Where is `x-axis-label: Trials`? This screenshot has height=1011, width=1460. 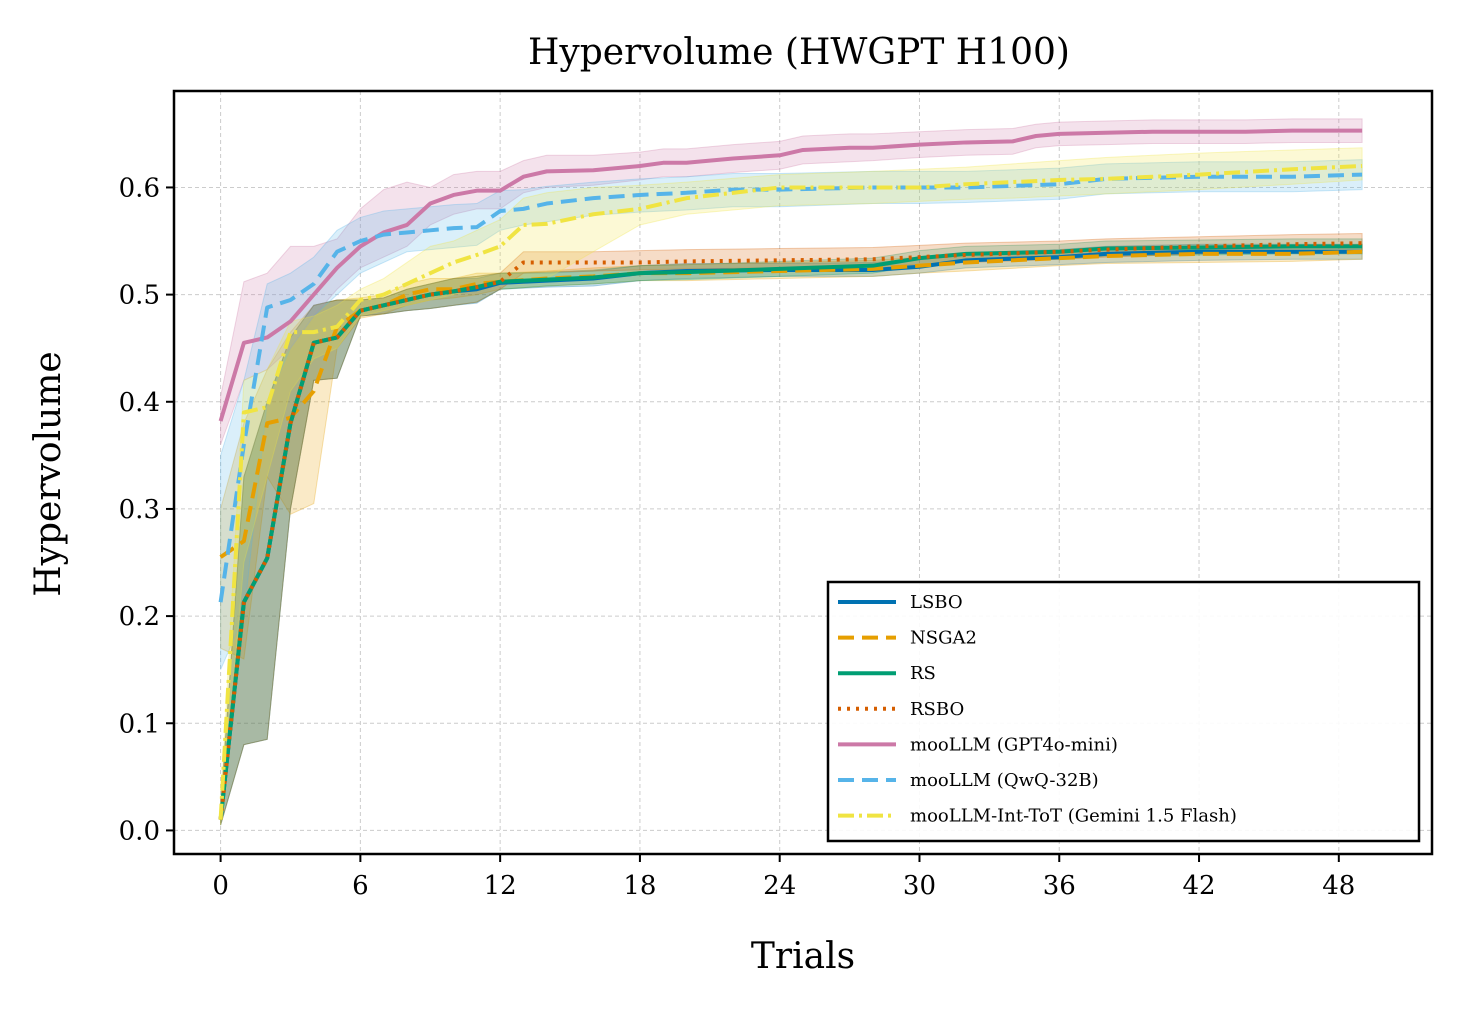
x-axis-label: Trials is located at coordinates (803, 956).